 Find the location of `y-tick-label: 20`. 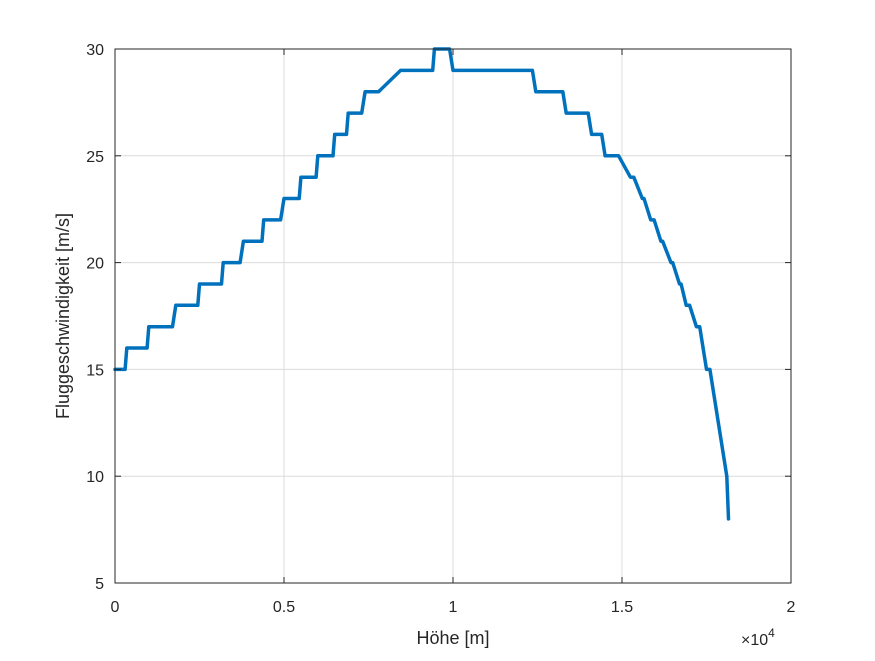

y-tick-label: 20 is located at coordinates (95, 264).